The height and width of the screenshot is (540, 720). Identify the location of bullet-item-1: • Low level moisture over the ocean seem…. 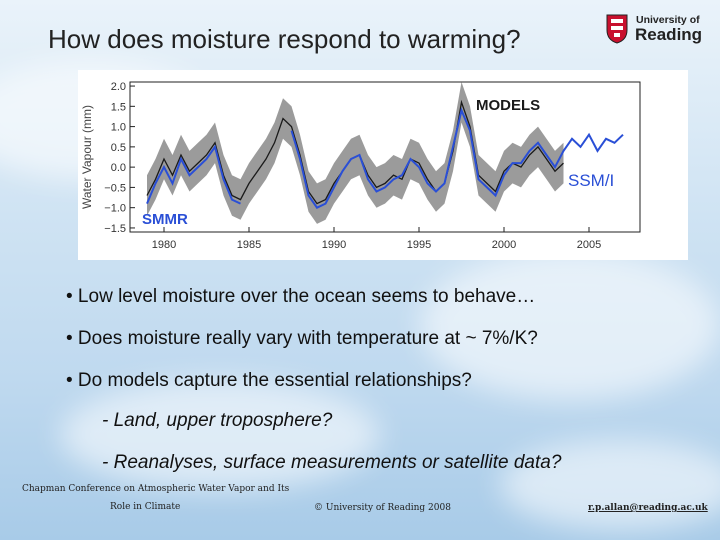
(301, 296).